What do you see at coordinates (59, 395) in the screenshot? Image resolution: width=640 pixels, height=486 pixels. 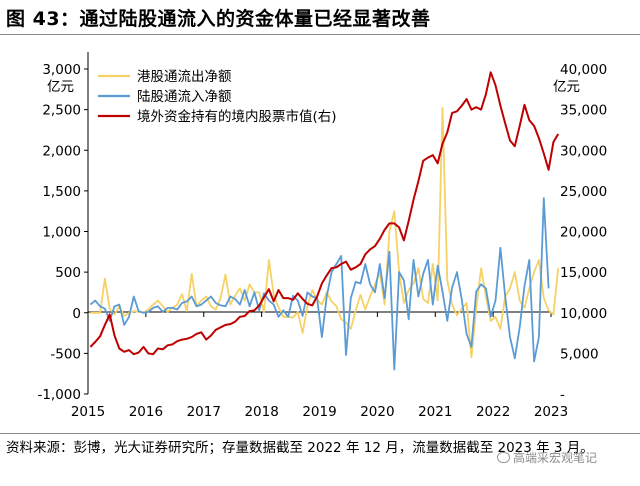 I see `left-tick-label: -1,000` at bounding box center [59, 395].